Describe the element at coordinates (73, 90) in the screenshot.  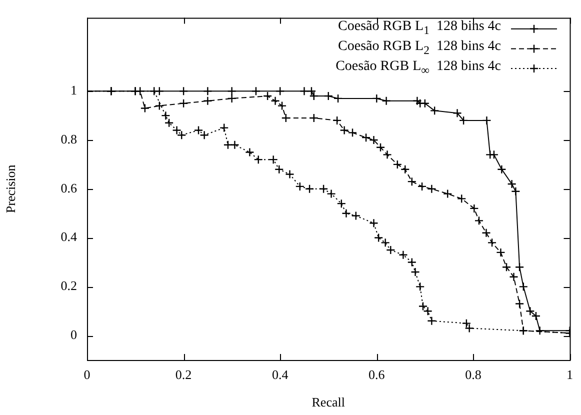
I see `y-tick-label: 1` at that location.